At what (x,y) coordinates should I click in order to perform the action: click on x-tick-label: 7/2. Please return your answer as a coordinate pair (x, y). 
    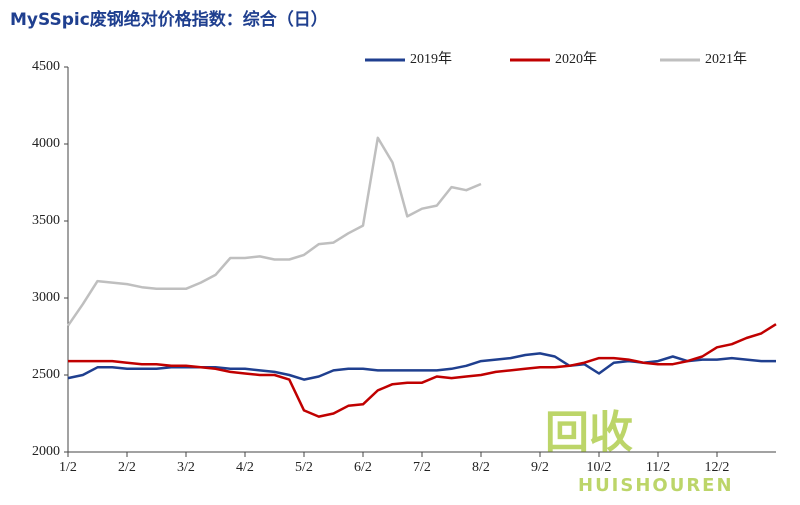
    Looking at the image, I should click on (422, 467).